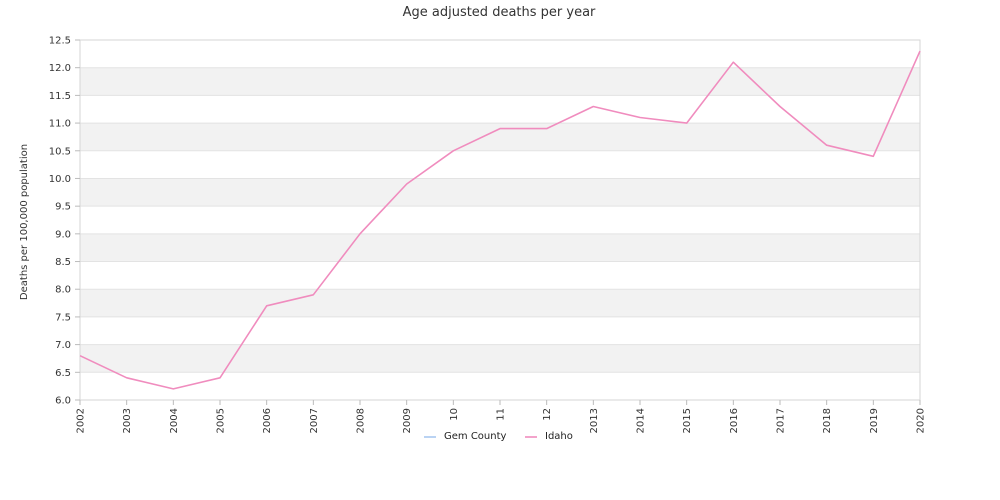 Image resolution: width=1000 pixels, height=500 pixels. What do you see at coordinates (63, 373) in the screenshot?
I see `y-tick-label: 6.5` at bounding box center [63, 373].